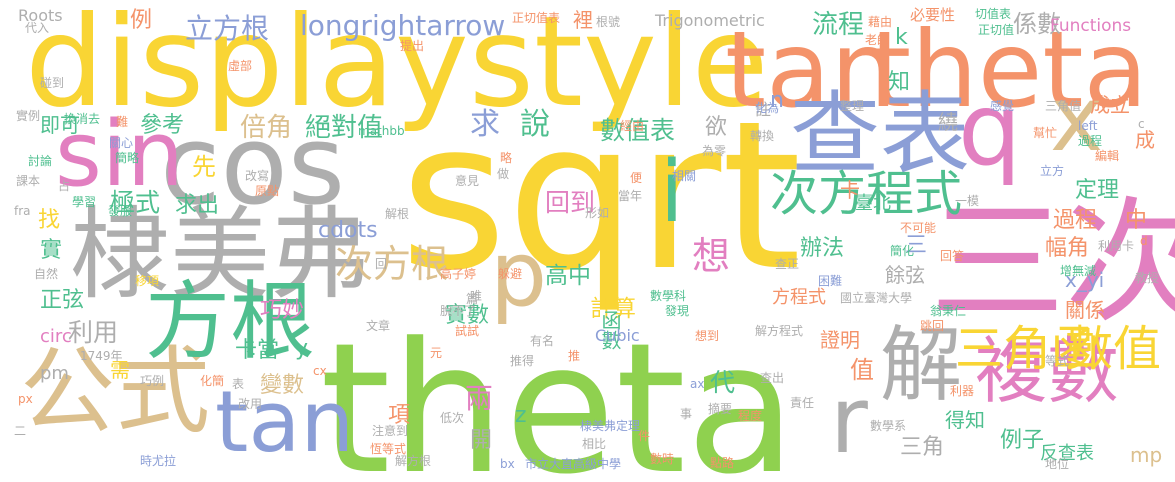 The height and width of the screenshot is (482, 1175). I want to click on word-23: 三角函, so click(1027, 349).